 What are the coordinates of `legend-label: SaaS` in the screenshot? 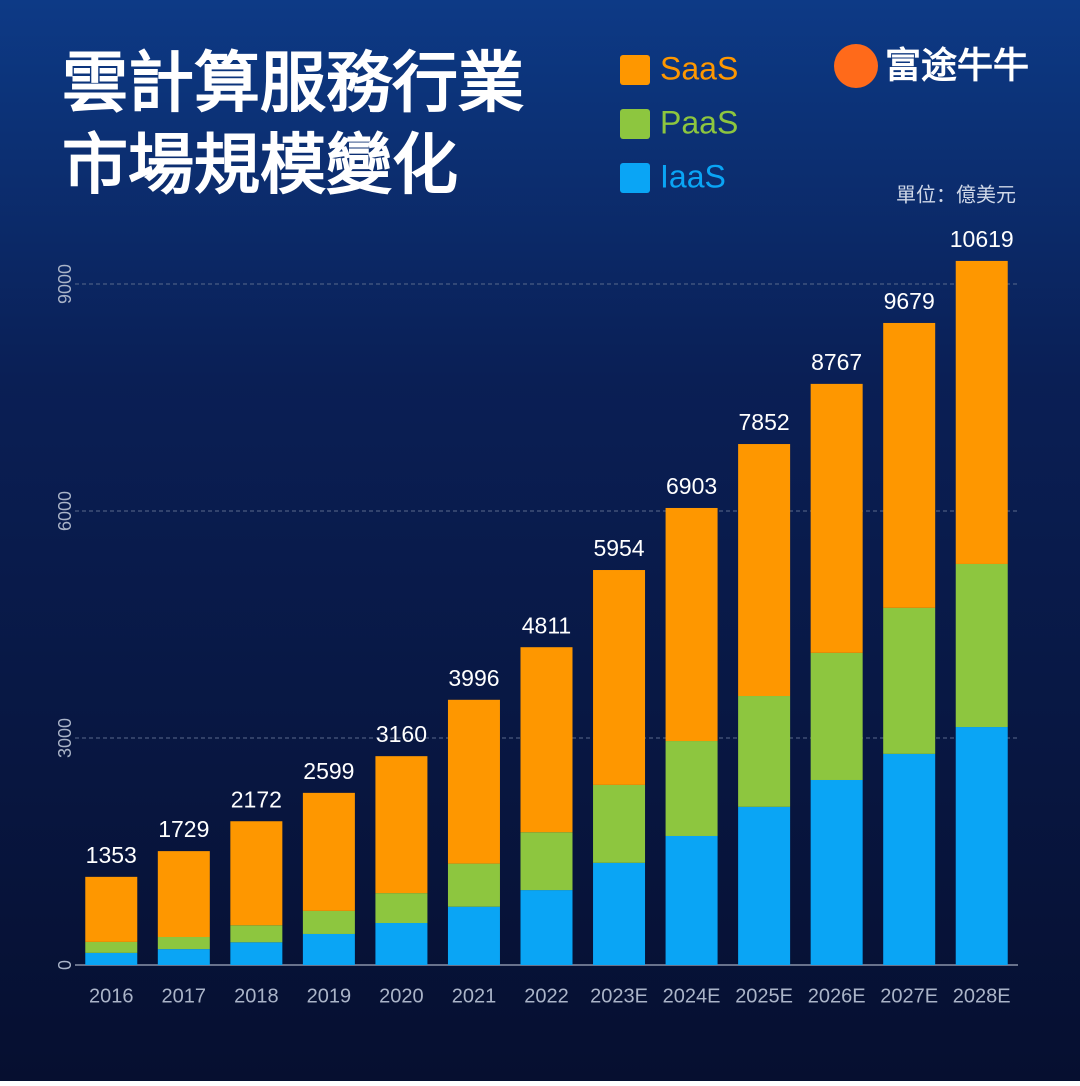 It's located at (699, 68).